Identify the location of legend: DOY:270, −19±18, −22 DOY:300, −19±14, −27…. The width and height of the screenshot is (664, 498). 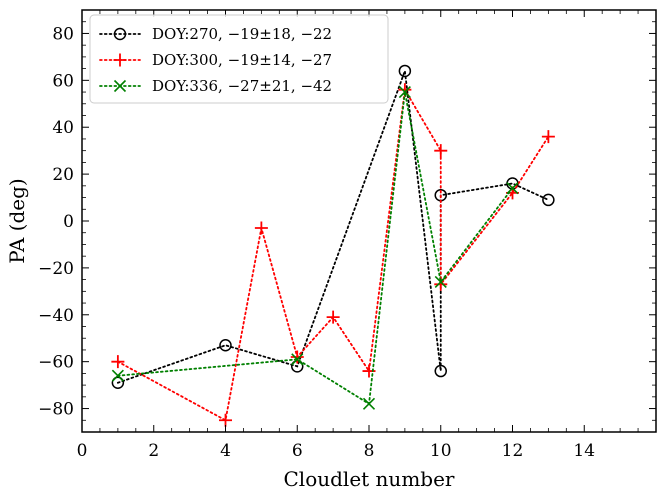
(239, 59).